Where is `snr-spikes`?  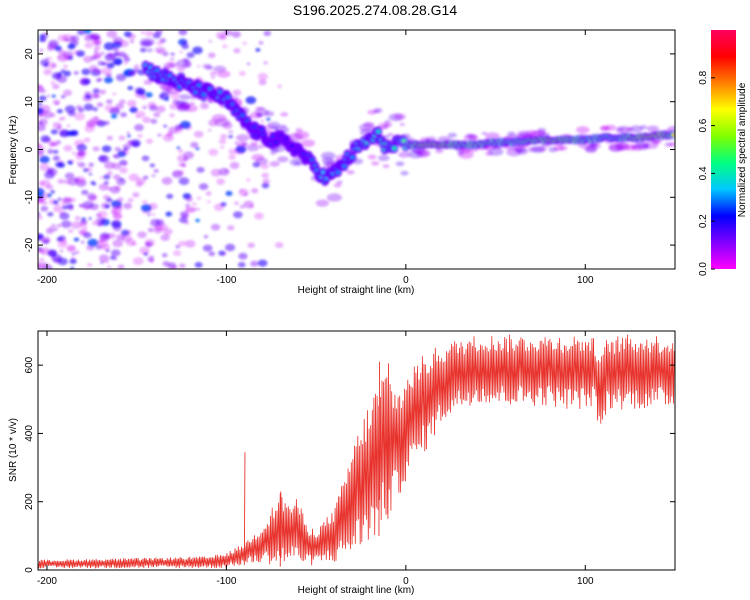
snr-spikes is located at coordinates (316, 464).